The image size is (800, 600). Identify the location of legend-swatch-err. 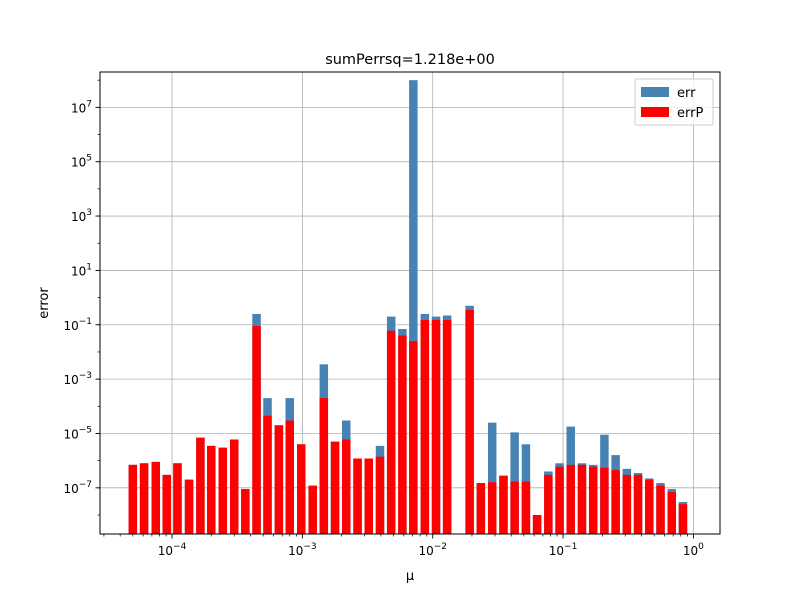
(655, 92).